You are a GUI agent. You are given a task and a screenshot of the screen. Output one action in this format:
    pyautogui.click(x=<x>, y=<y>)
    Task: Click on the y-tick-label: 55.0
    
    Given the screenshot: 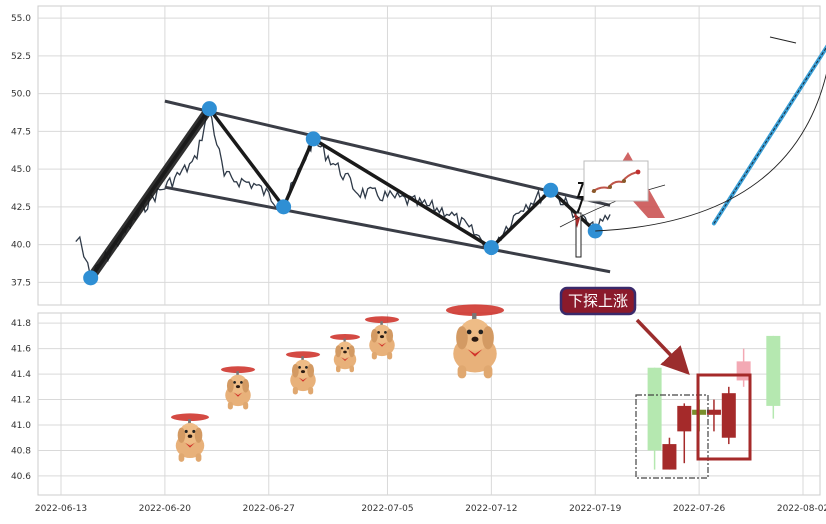 What is the action you would take?
    pyautogui.click(x=21, y=19)
    